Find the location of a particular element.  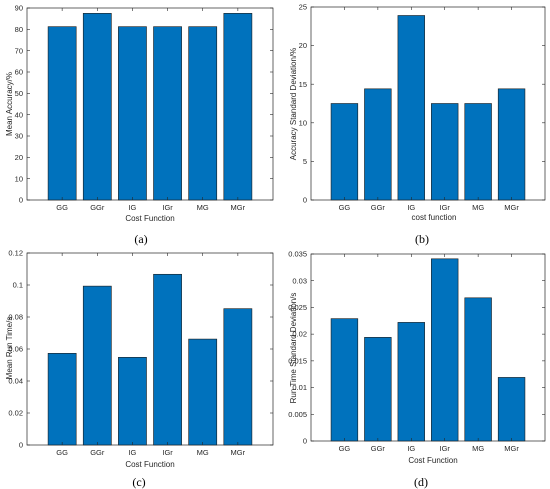

y-tick-label: 0.015 is located at coordinates (297, 360).